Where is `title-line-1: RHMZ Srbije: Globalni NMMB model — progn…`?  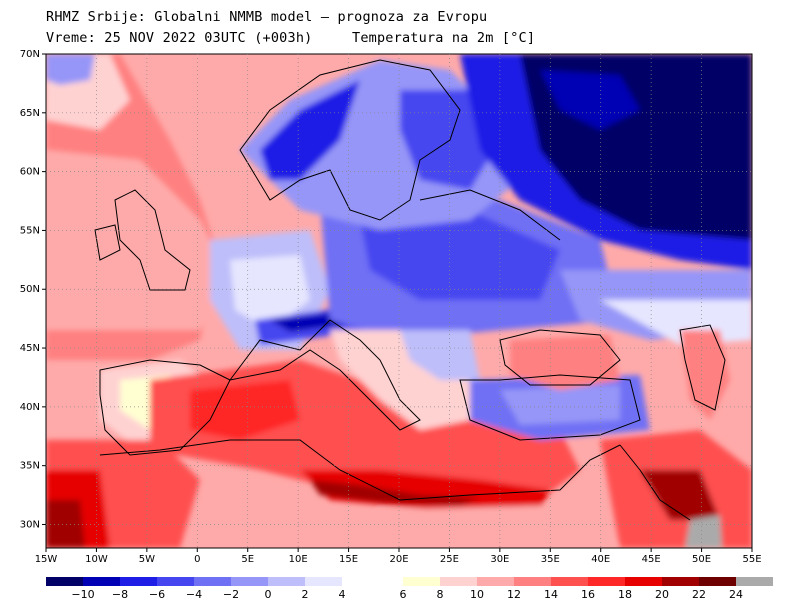 title-line-1: RHMZ Srbije: Globalni NMMB model — progn… is located at coordinates (267, 17).